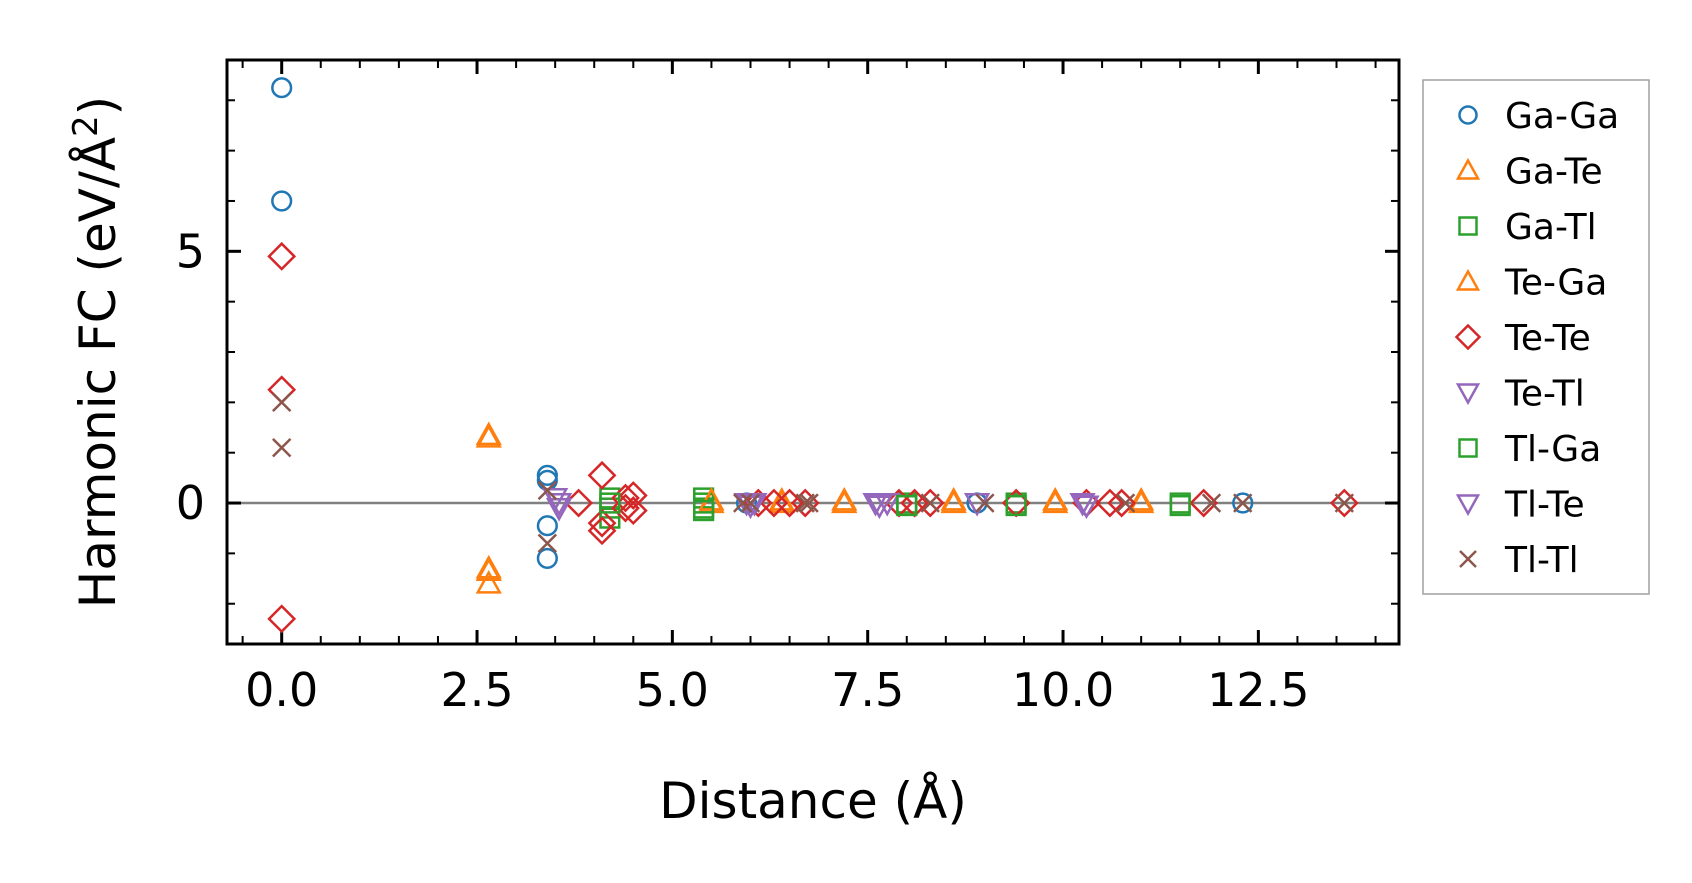 This screenshot has height=883, width=1692. I want to click on y-axis-label-main: Harmonic FC (eV/Å, so click(98, 372).